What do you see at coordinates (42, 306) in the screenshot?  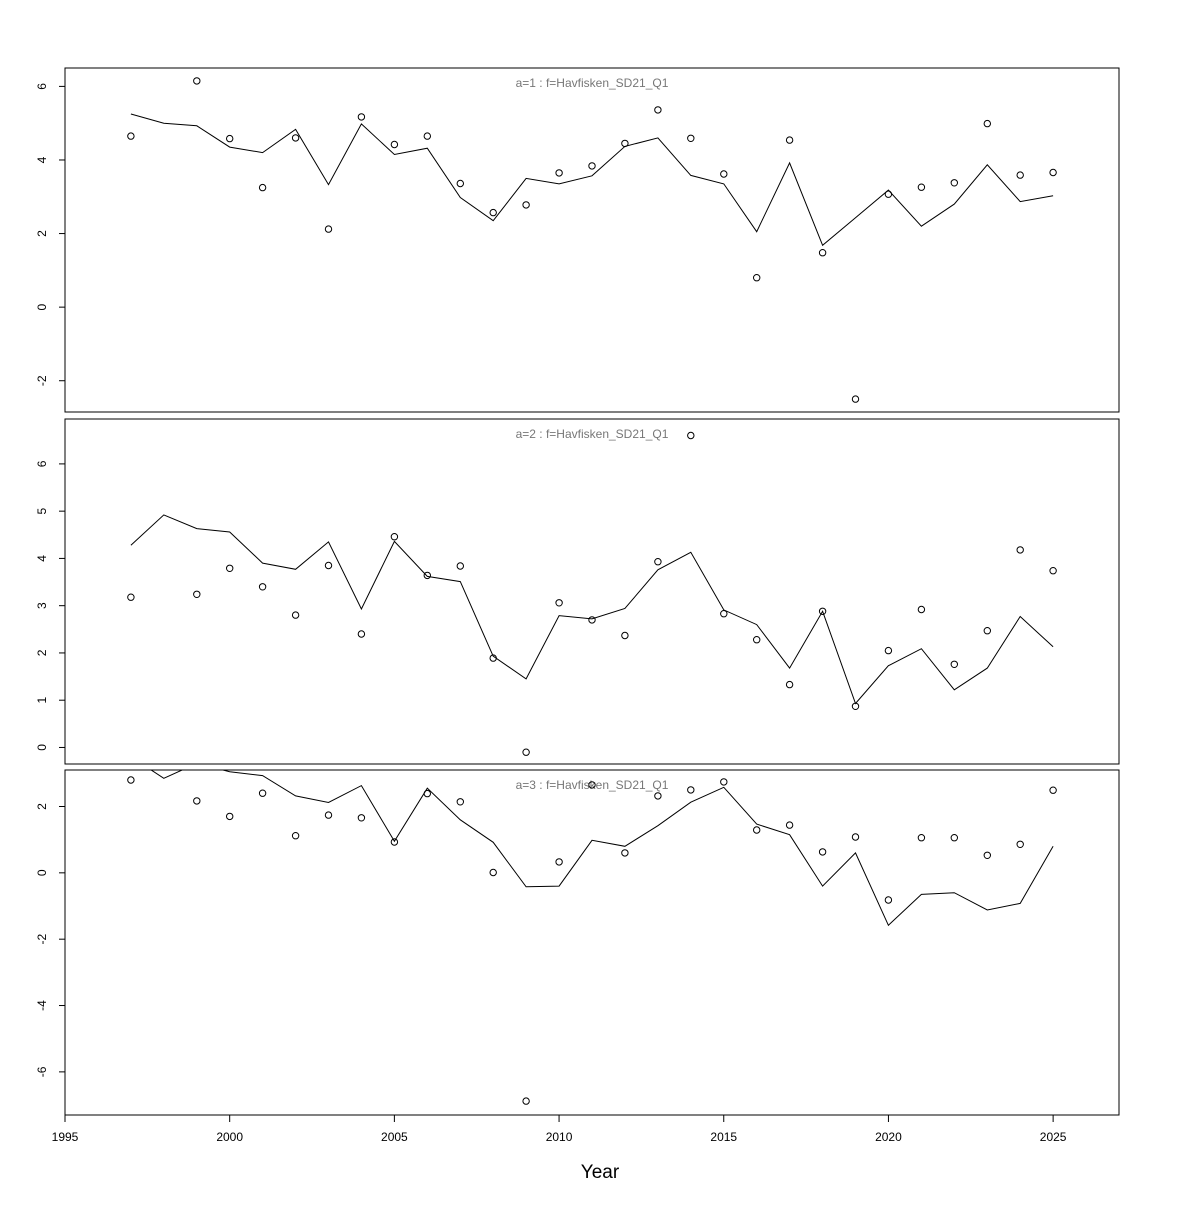 I see `panel-1-y-tick-label: 0` at bounding box center [42, 306].